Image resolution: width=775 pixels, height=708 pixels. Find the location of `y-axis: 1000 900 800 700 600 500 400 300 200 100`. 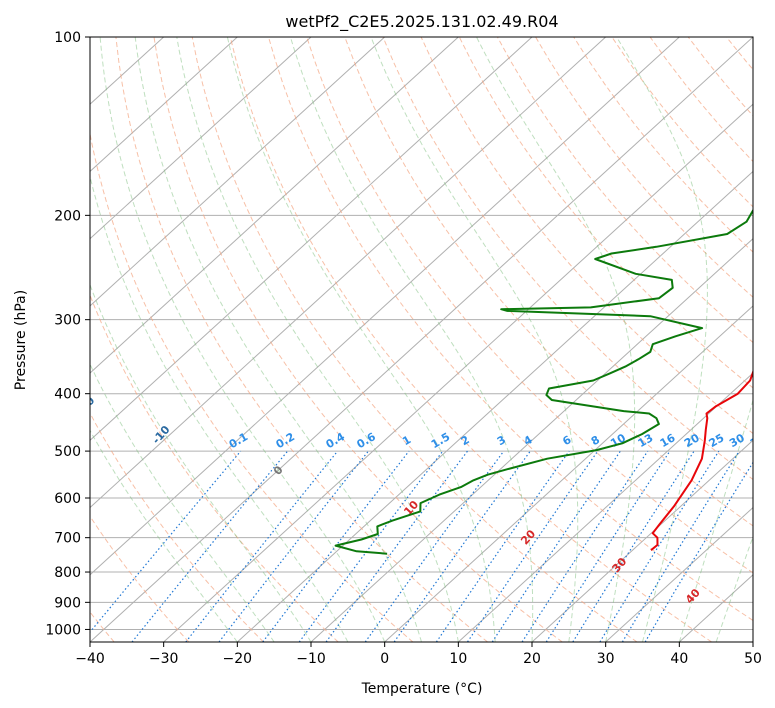

y-axis: 1000 900 800 700 600 500 400 300 200 100 is located at coordinates (67, 334).